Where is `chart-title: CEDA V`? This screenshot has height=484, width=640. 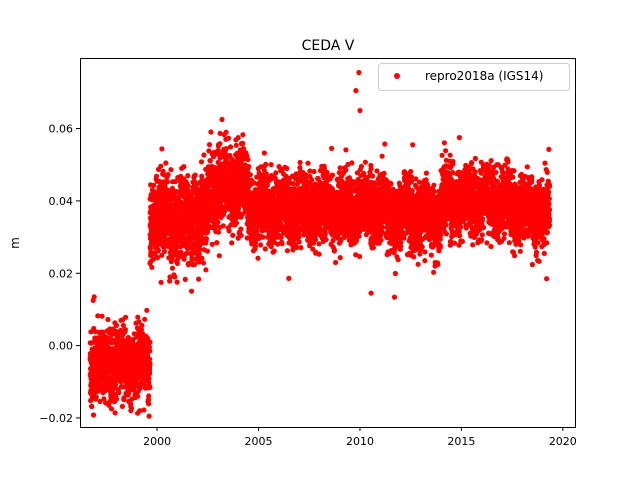 chart-title: CEDA V is located at coordinates (328, 46).